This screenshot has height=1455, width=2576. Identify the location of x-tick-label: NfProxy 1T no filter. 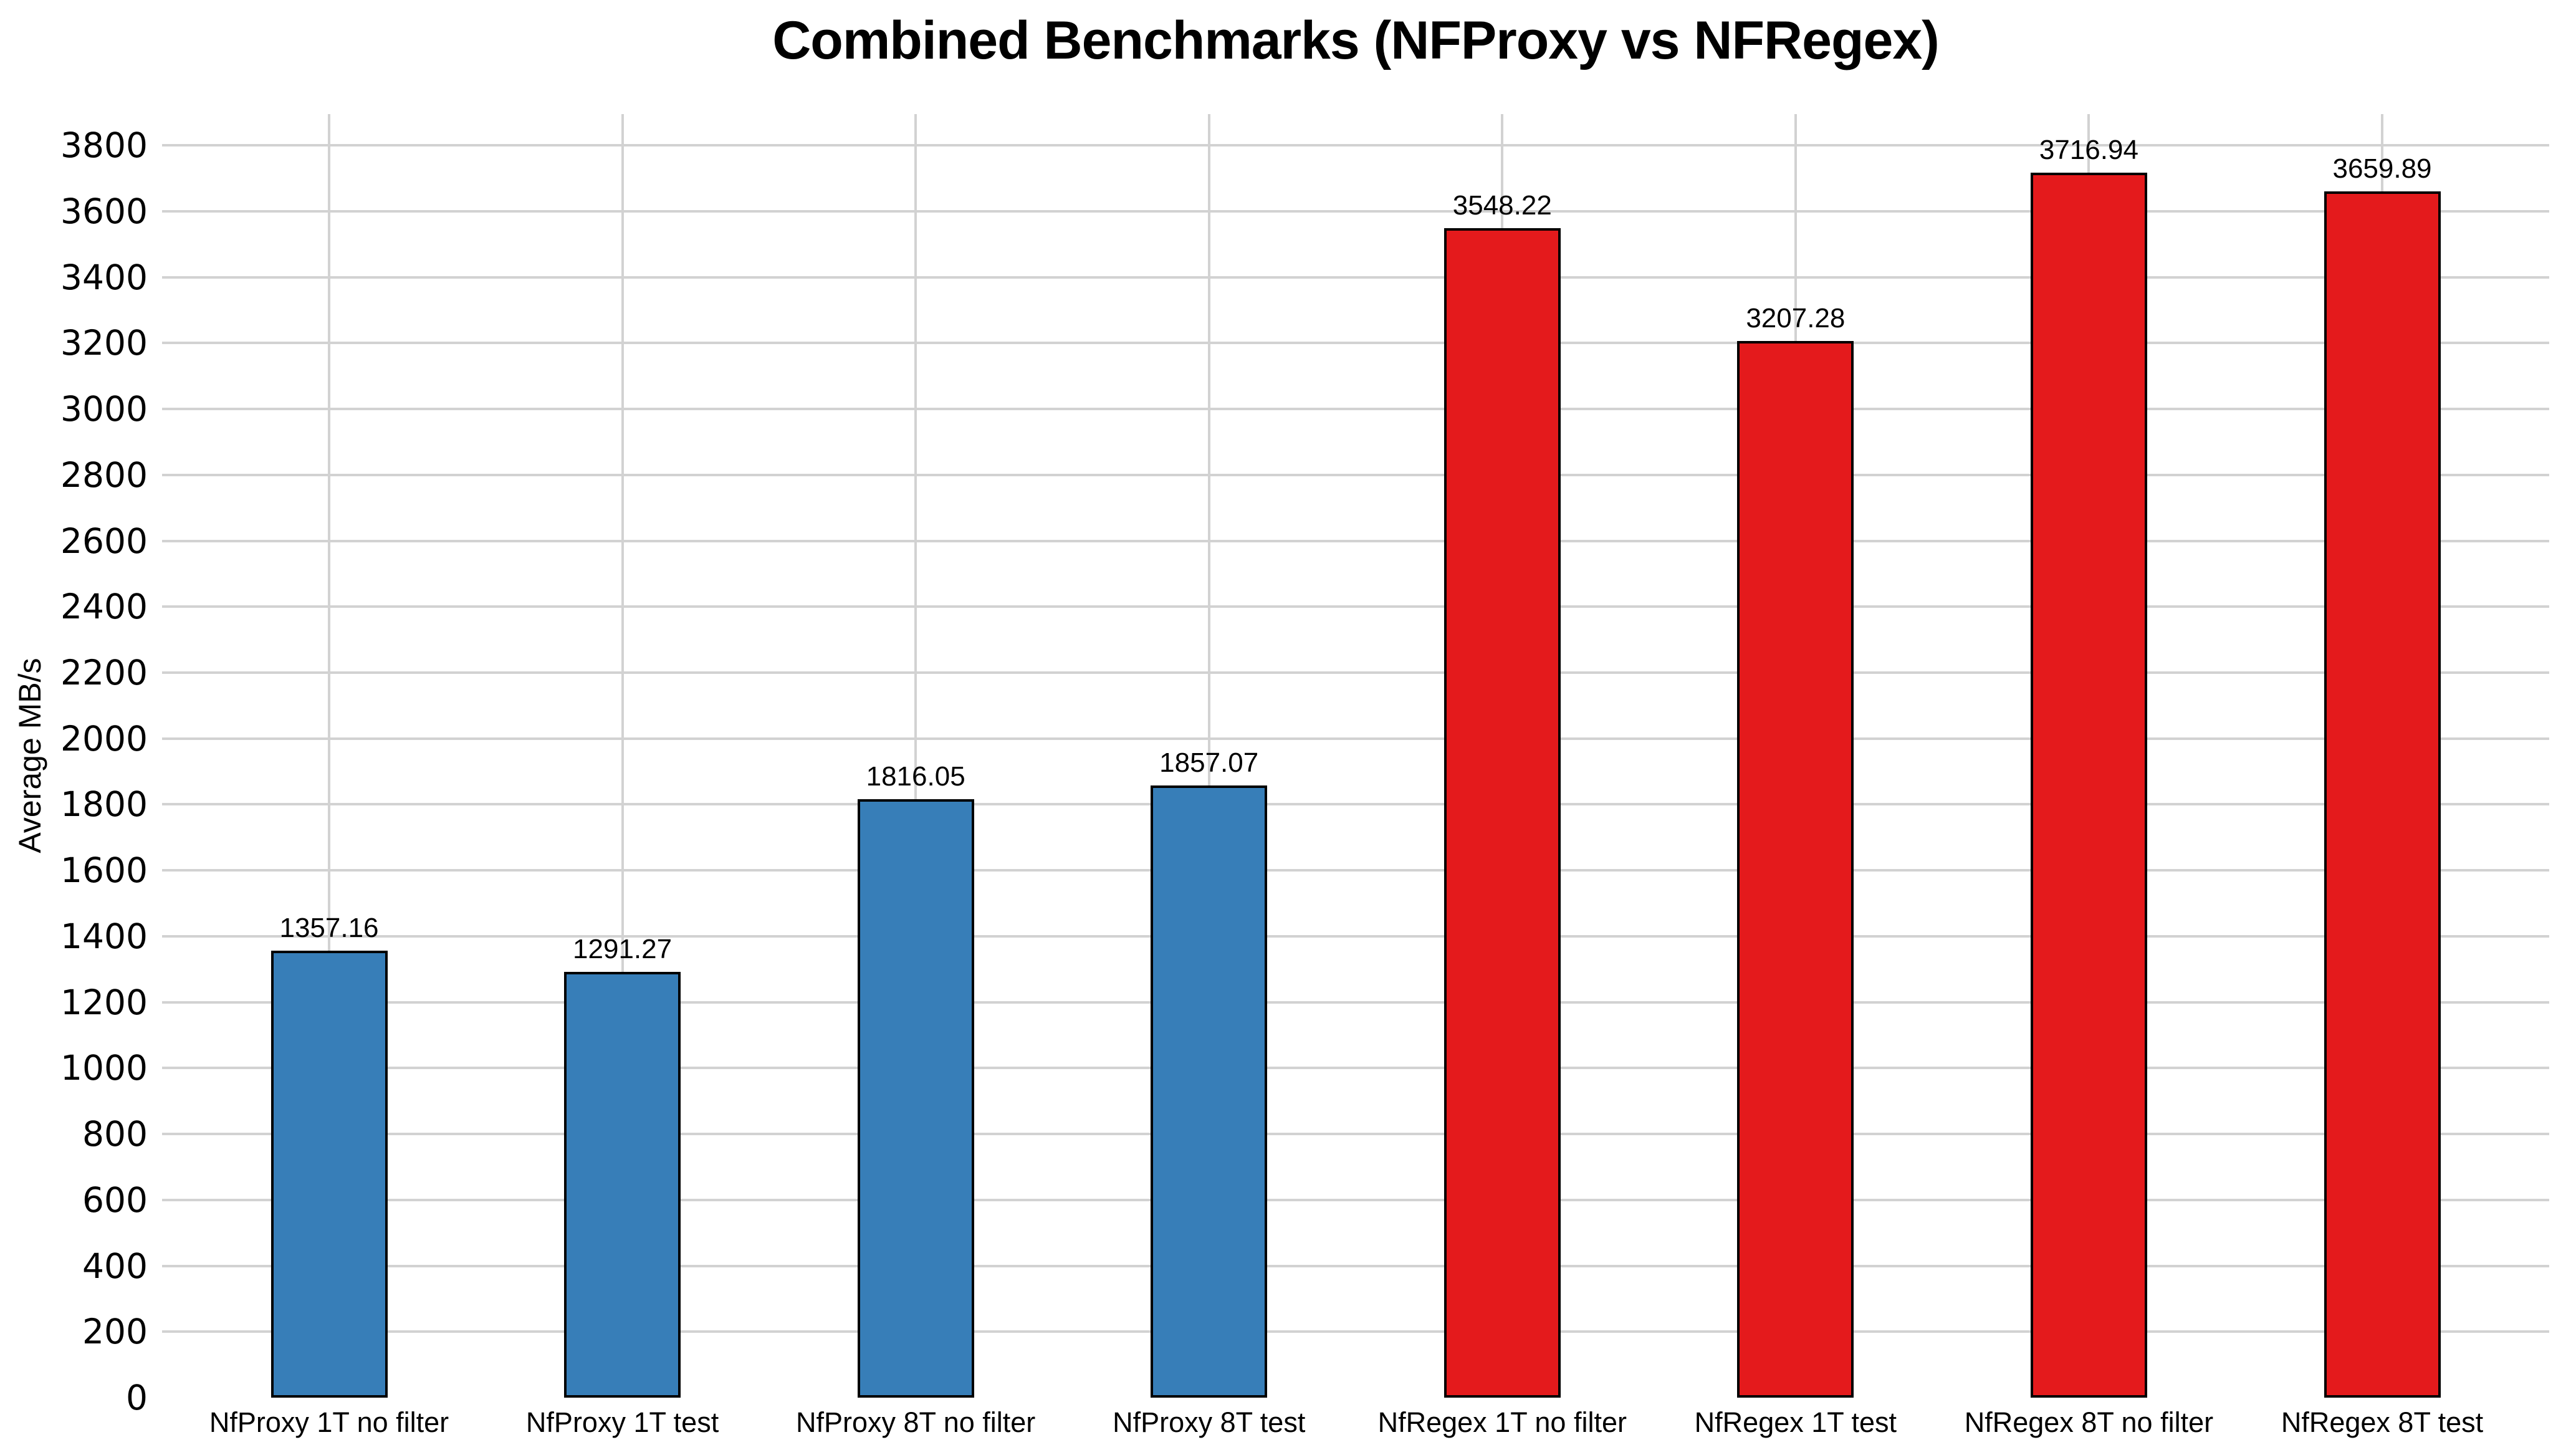
(329, 1422).